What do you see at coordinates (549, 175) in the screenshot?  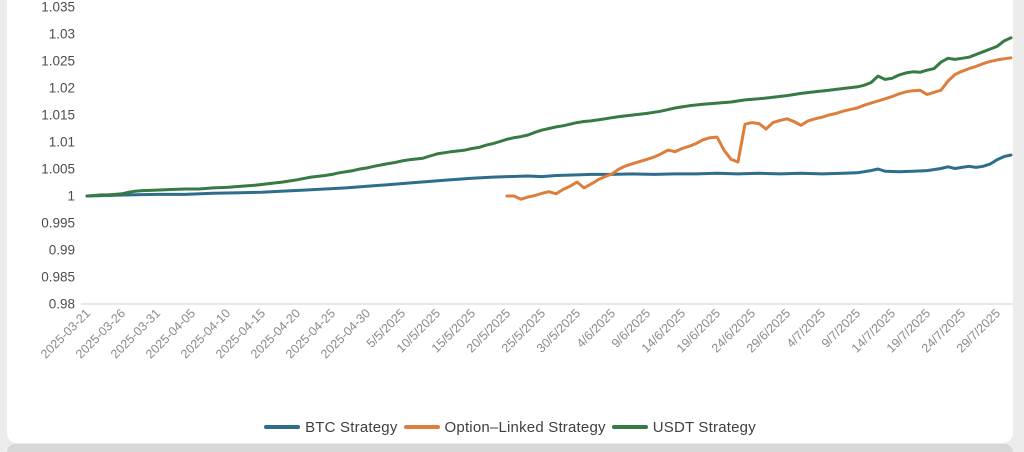 I see `series-line-btc-strategy` at bounding box center [549, 175].